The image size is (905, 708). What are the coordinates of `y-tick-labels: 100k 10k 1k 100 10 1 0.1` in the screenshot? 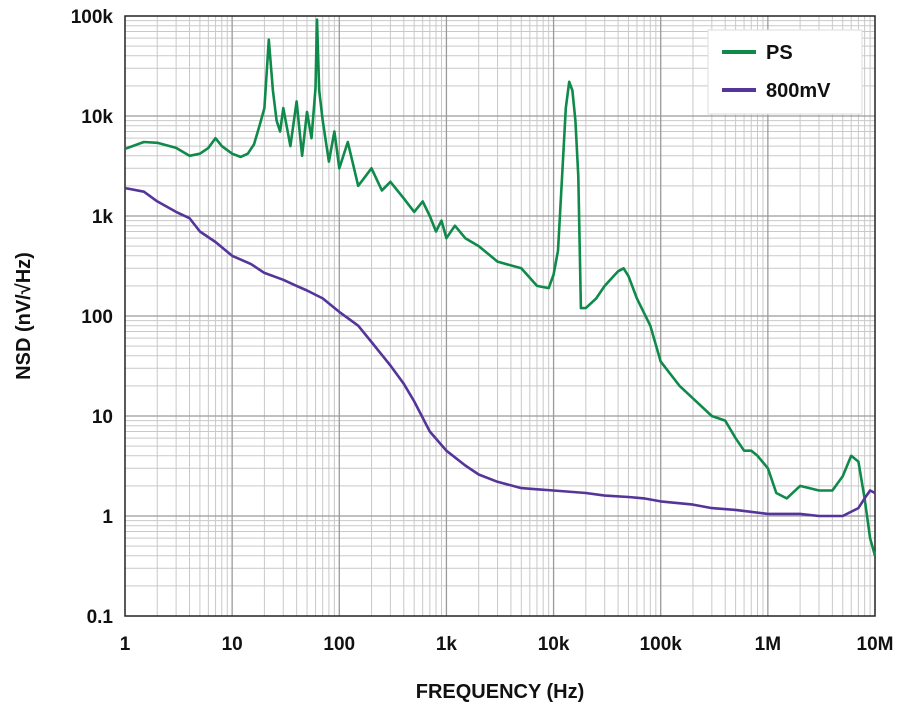 It's located at (92, 317).